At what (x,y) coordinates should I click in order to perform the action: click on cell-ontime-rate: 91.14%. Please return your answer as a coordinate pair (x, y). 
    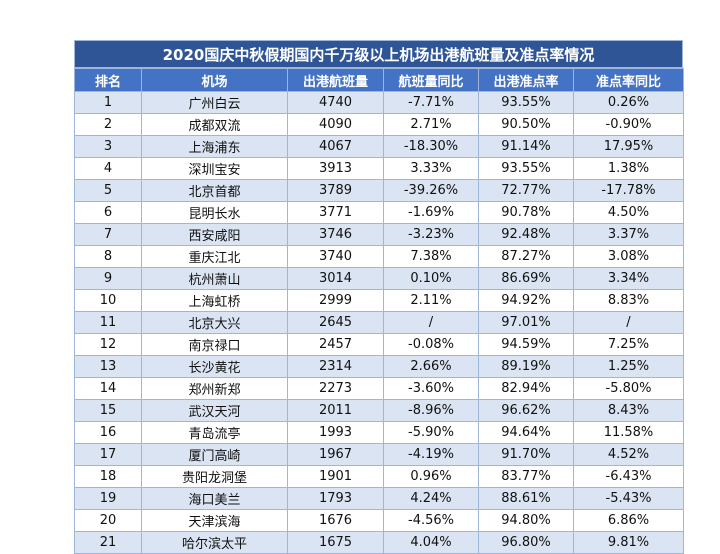
    Looking at the image, I should click on (526, 146).